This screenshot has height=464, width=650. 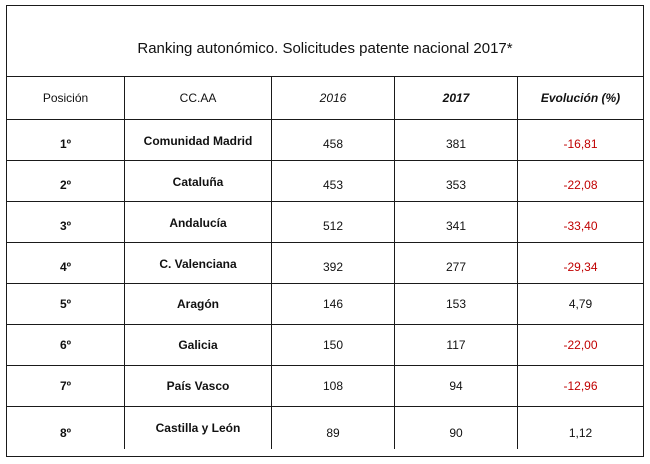 What do you see at coordinates (66, 345) in the screenshot?
I see `cell-posicion: 6º` at bounding box center [66, 345].